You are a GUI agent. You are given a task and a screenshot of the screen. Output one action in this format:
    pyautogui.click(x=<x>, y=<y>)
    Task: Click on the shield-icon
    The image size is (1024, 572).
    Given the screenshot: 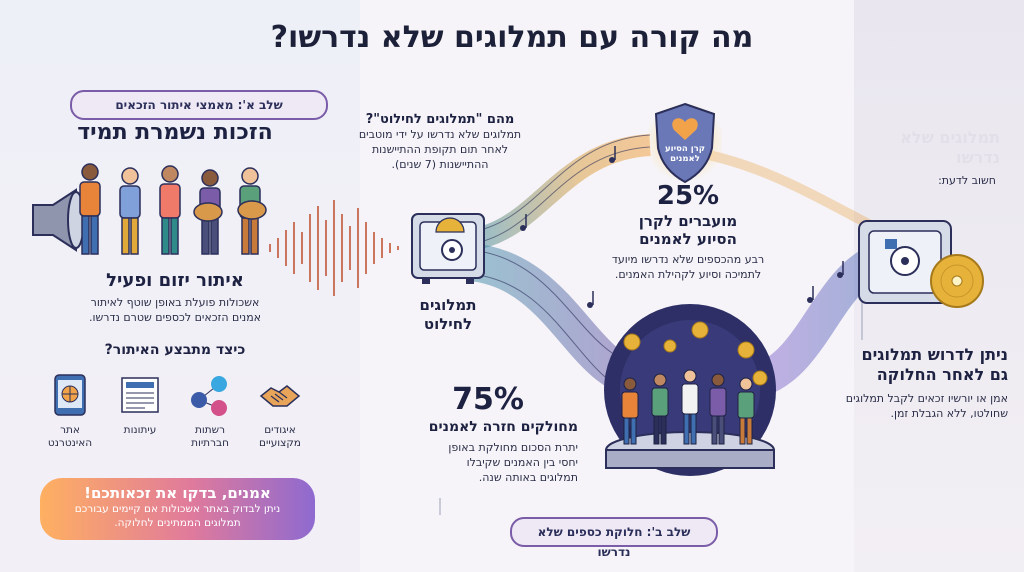 What is the action you would take?
    pyautogui.click(x=685, y=143)
    